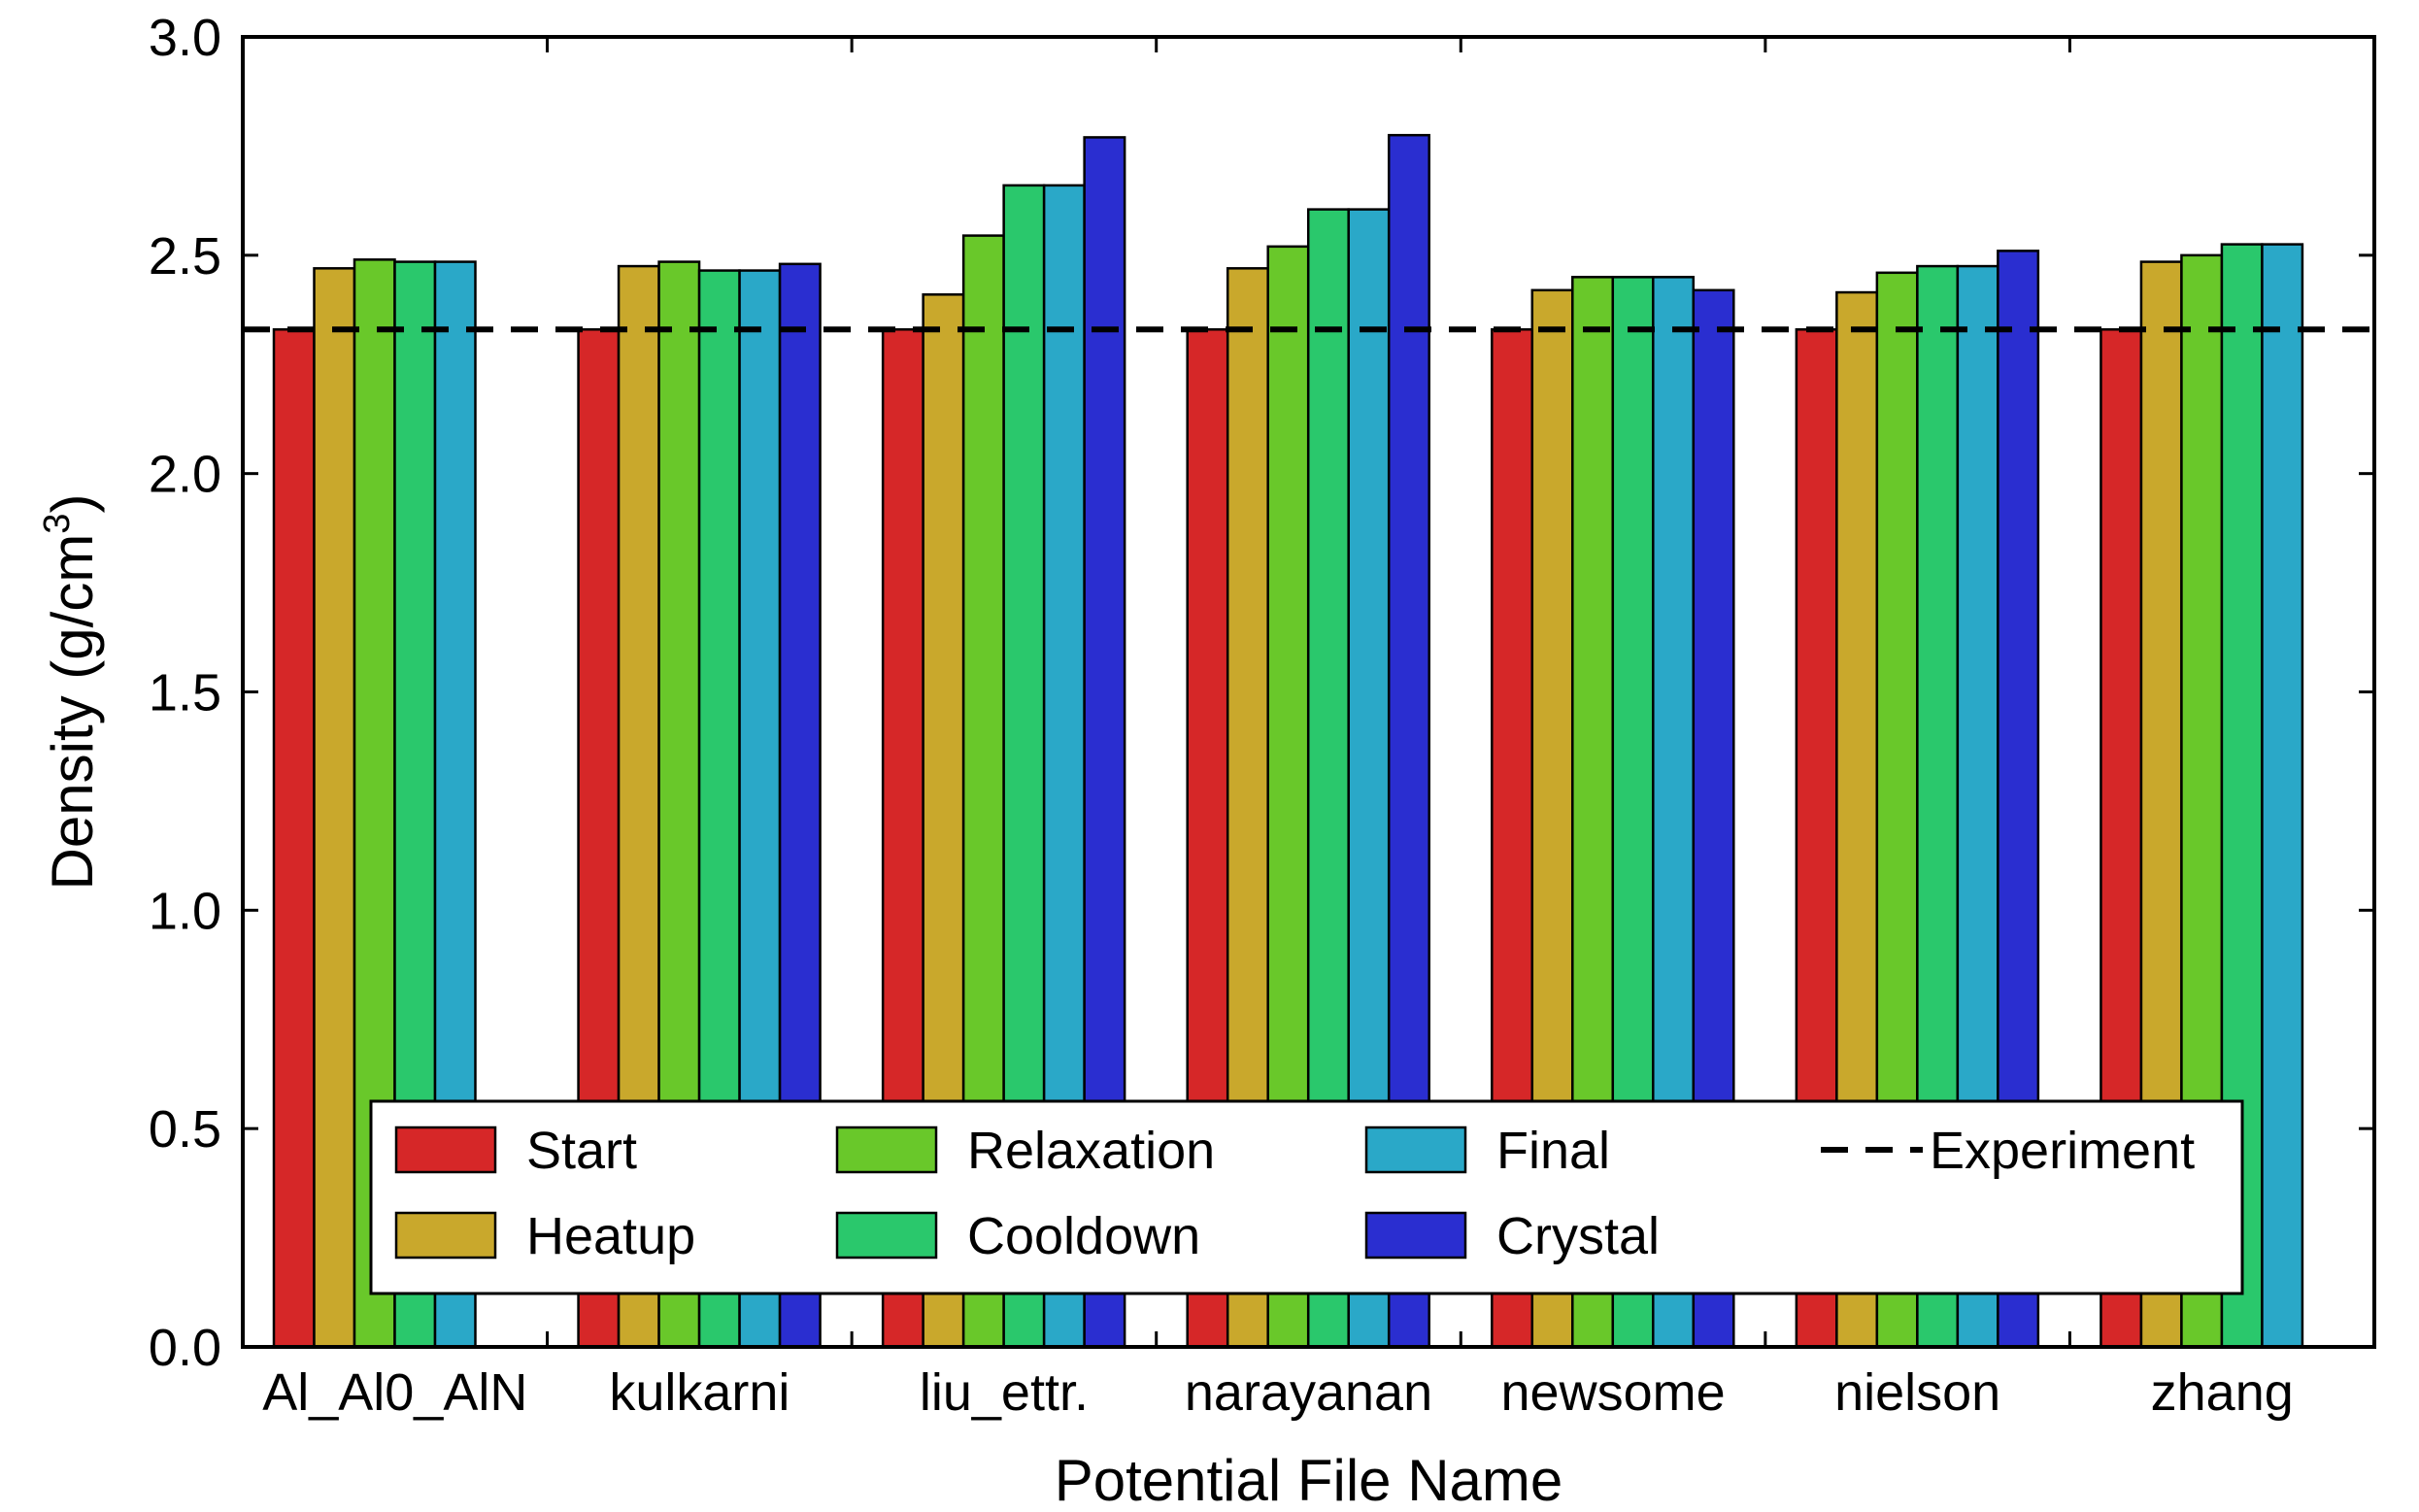 This screenshot has width=2419, height=1512. I want to click on y-axis-title-superscript: 3, so click(58, 524).